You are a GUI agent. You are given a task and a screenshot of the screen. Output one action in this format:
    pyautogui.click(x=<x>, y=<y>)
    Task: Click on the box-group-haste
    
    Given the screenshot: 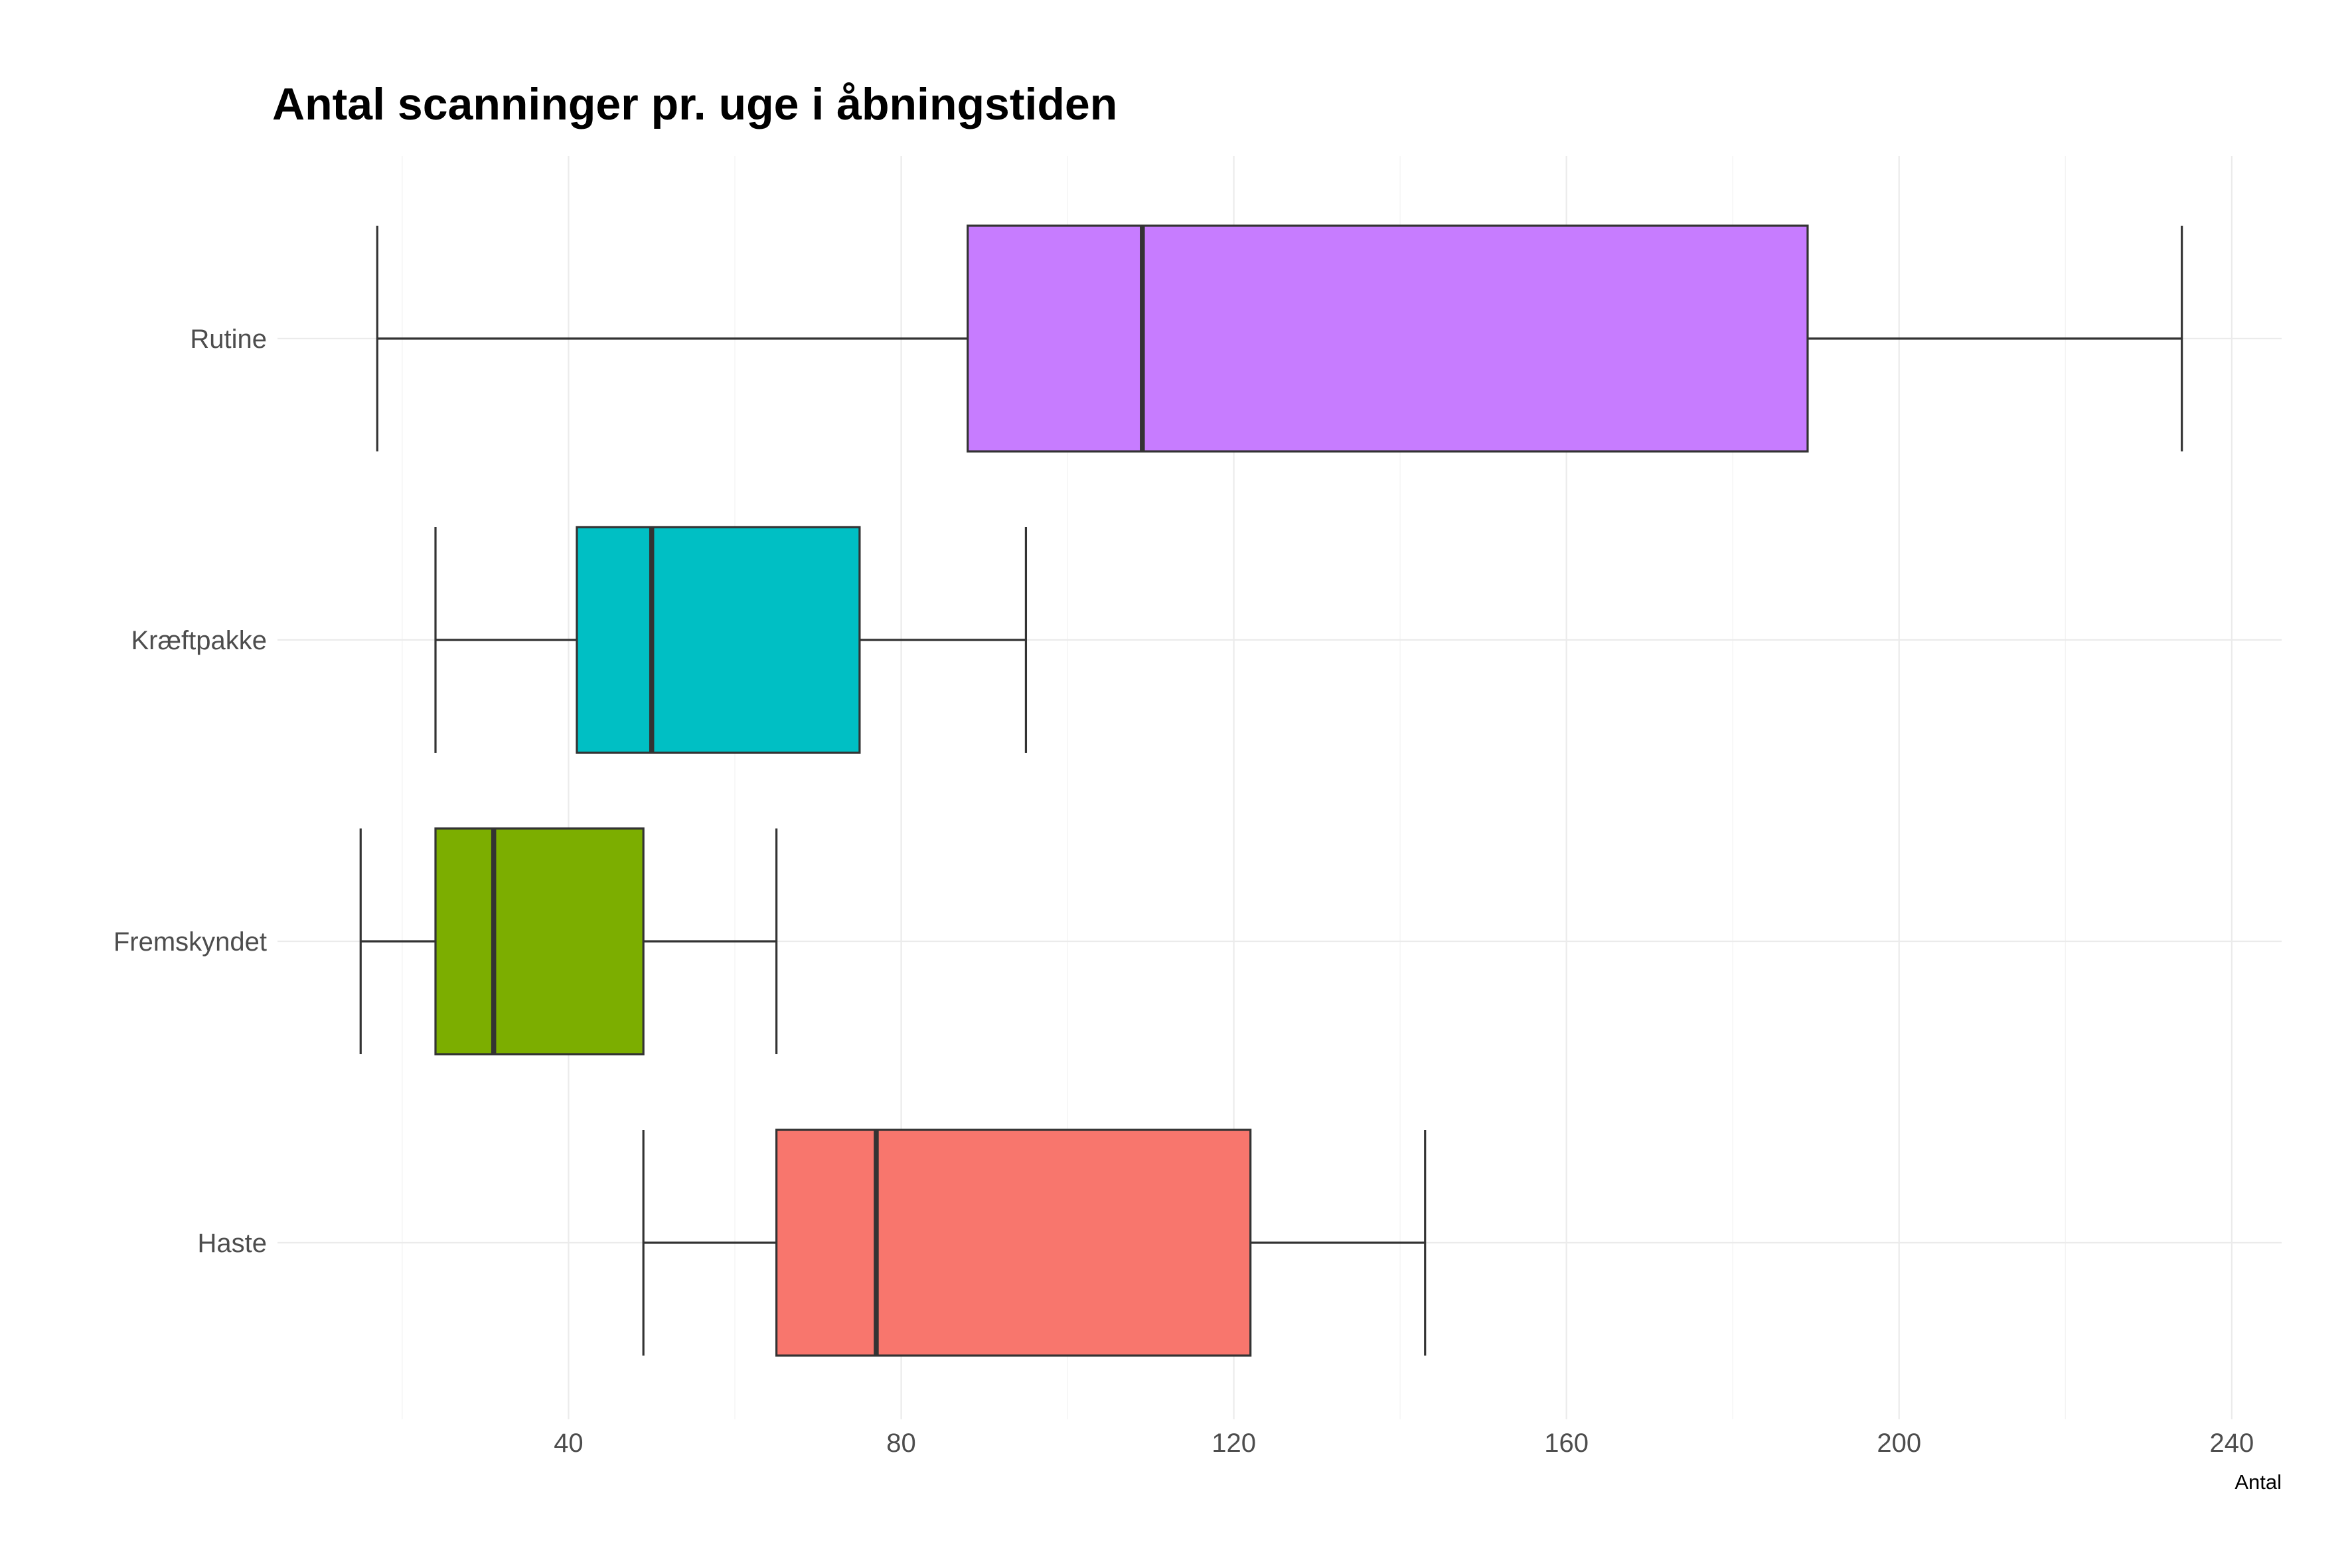 What is the action you would take?
    pyautogui.click(x=1034, y=1243)
    